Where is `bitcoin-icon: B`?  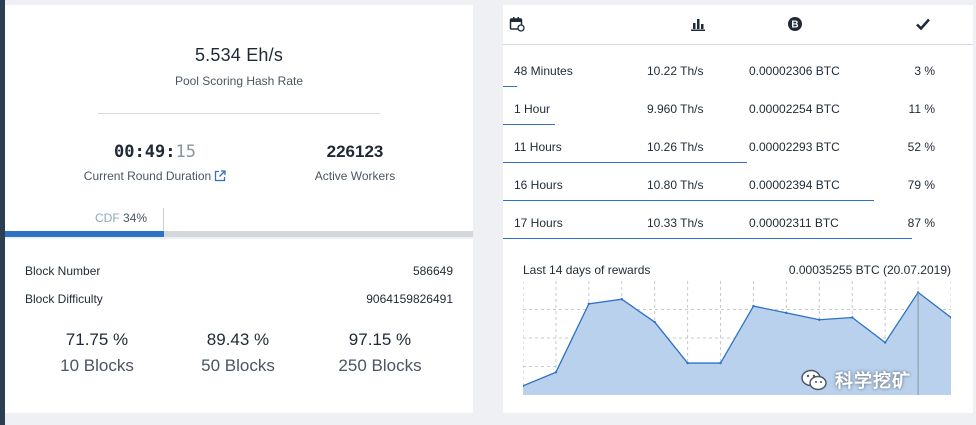
bitcoin-icon: B is located at coordinates (795, 24).